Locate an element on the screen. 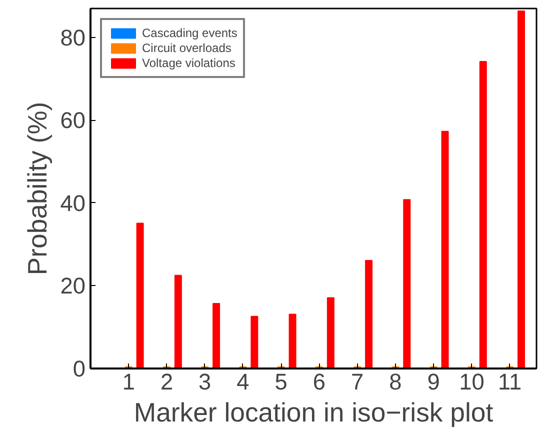  legend-label: Circuit overloads is located at coordinates (187, 48).